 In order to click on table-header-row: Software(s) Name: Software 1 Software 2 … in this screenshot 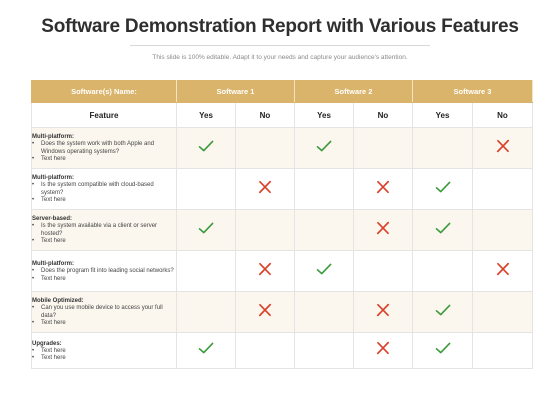, I will do `click(282, 91)`.